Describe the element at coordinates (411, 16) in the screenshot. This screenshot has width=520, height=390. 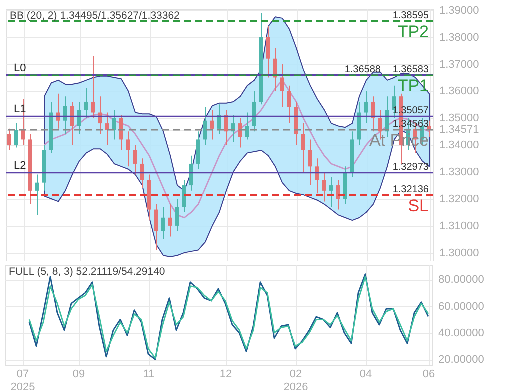
I see `annotation: 1.38595` at that location.